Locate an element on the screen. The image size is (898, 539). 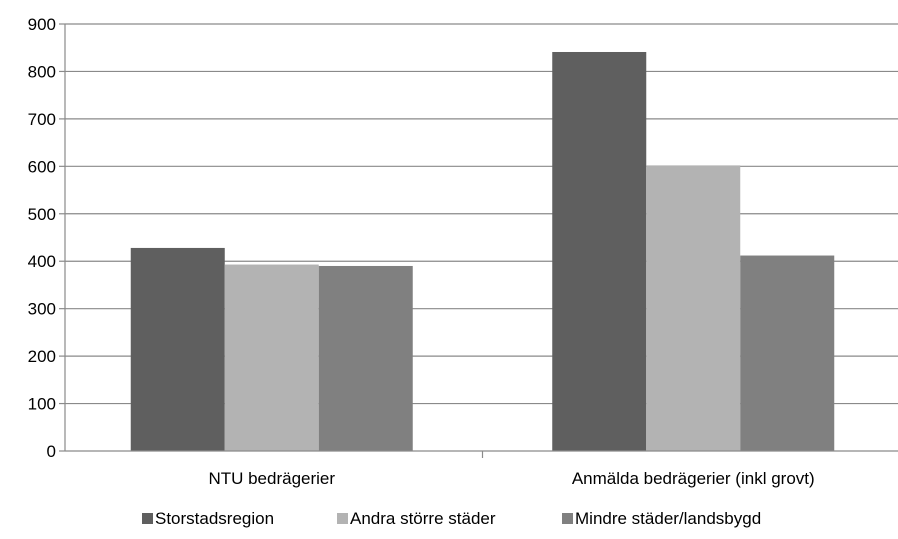
y-tick-label: 900 is located at coordinates (42, 24).